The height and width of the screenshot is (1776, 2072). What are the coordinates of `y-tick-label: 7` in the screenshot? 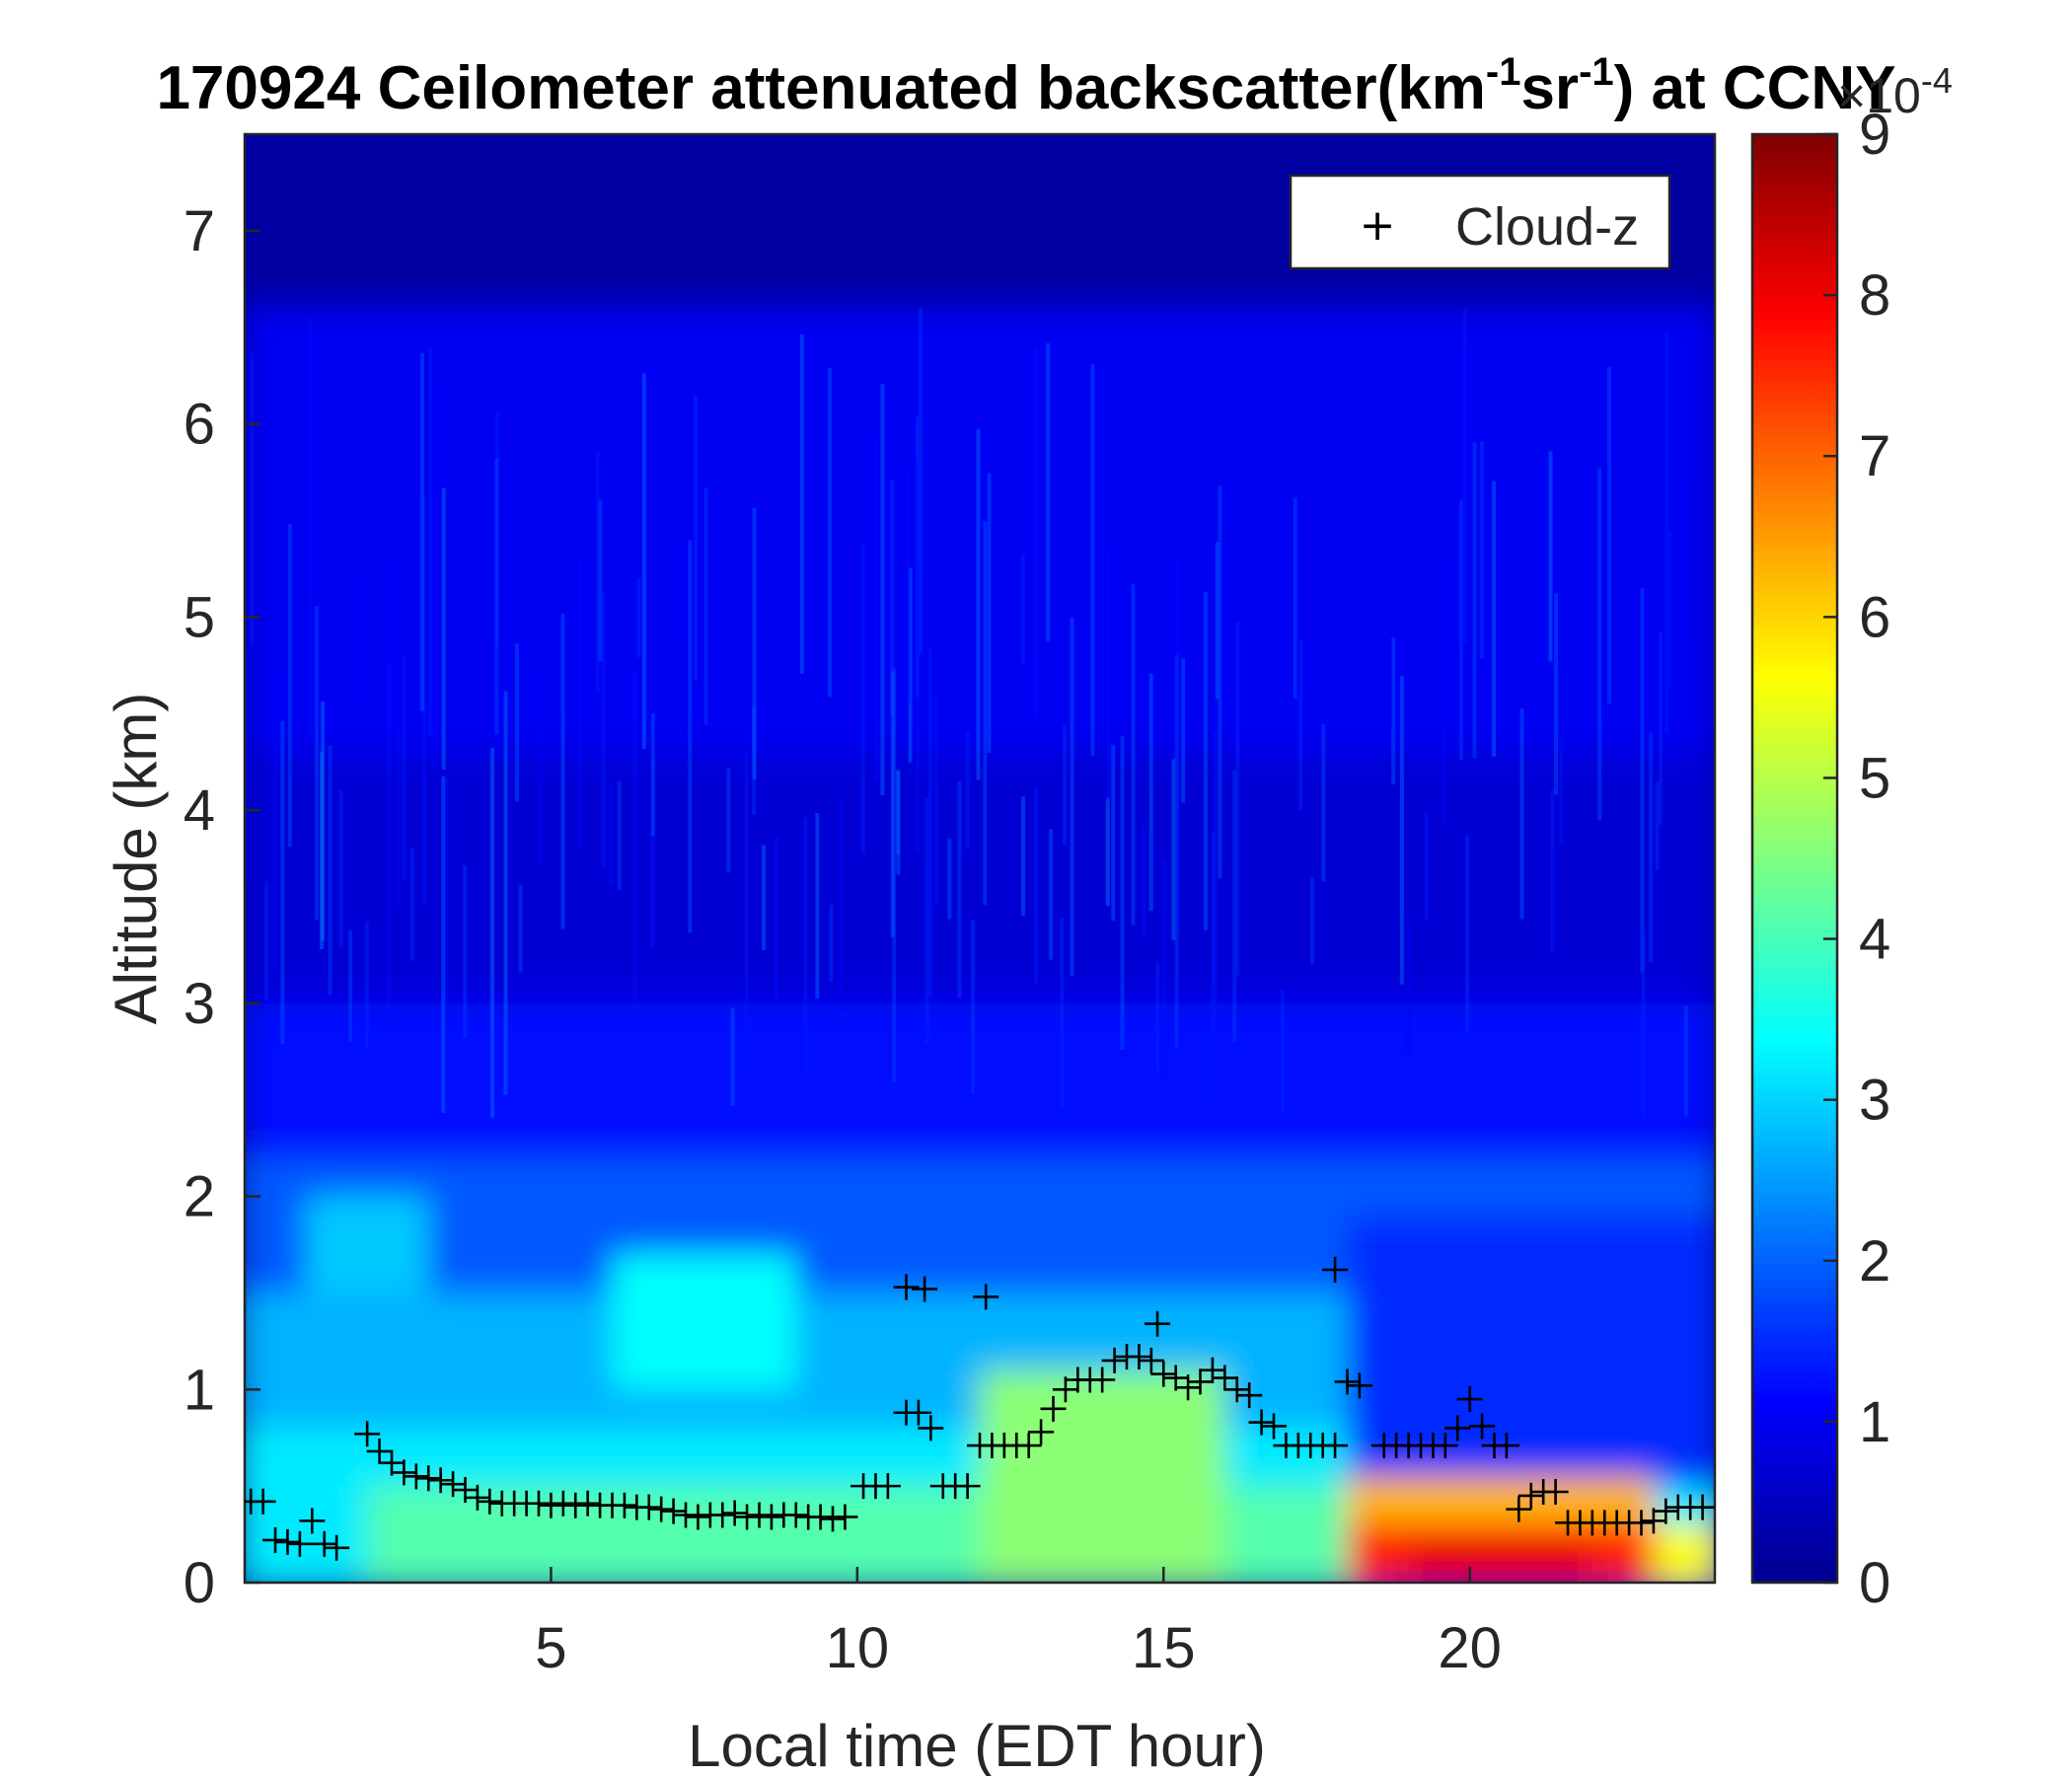 It's located at (200, 231).